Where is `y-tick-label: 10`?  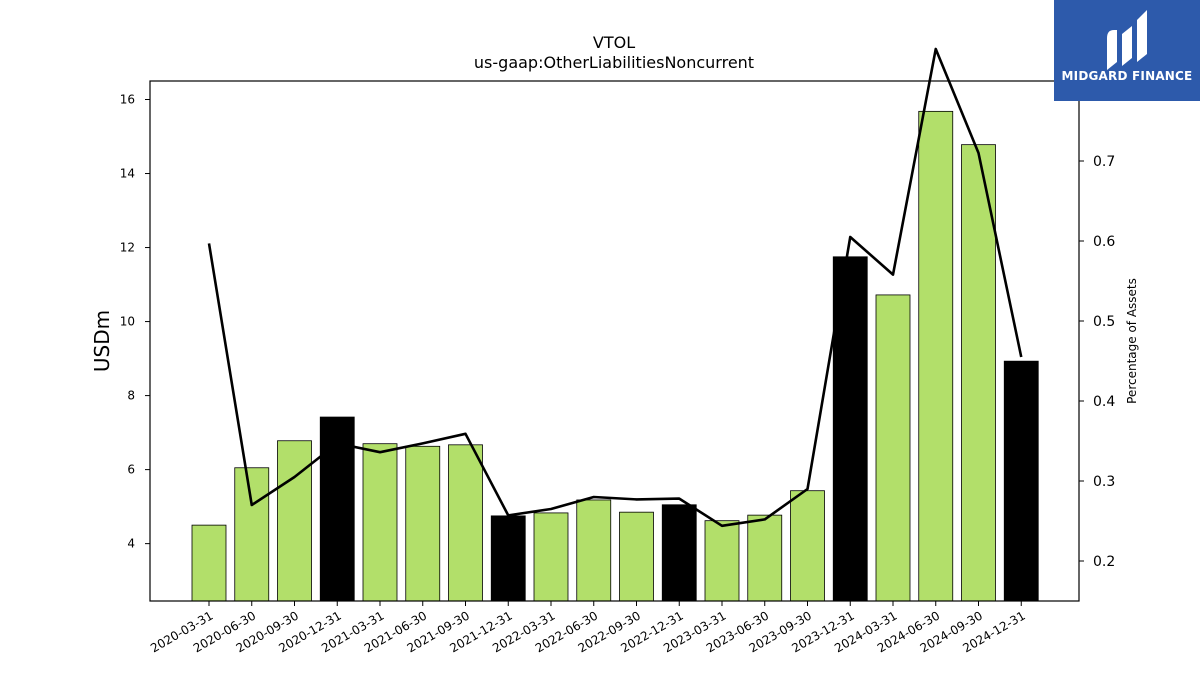
y-tick-label: 10 is located at coordinates (127, 322).